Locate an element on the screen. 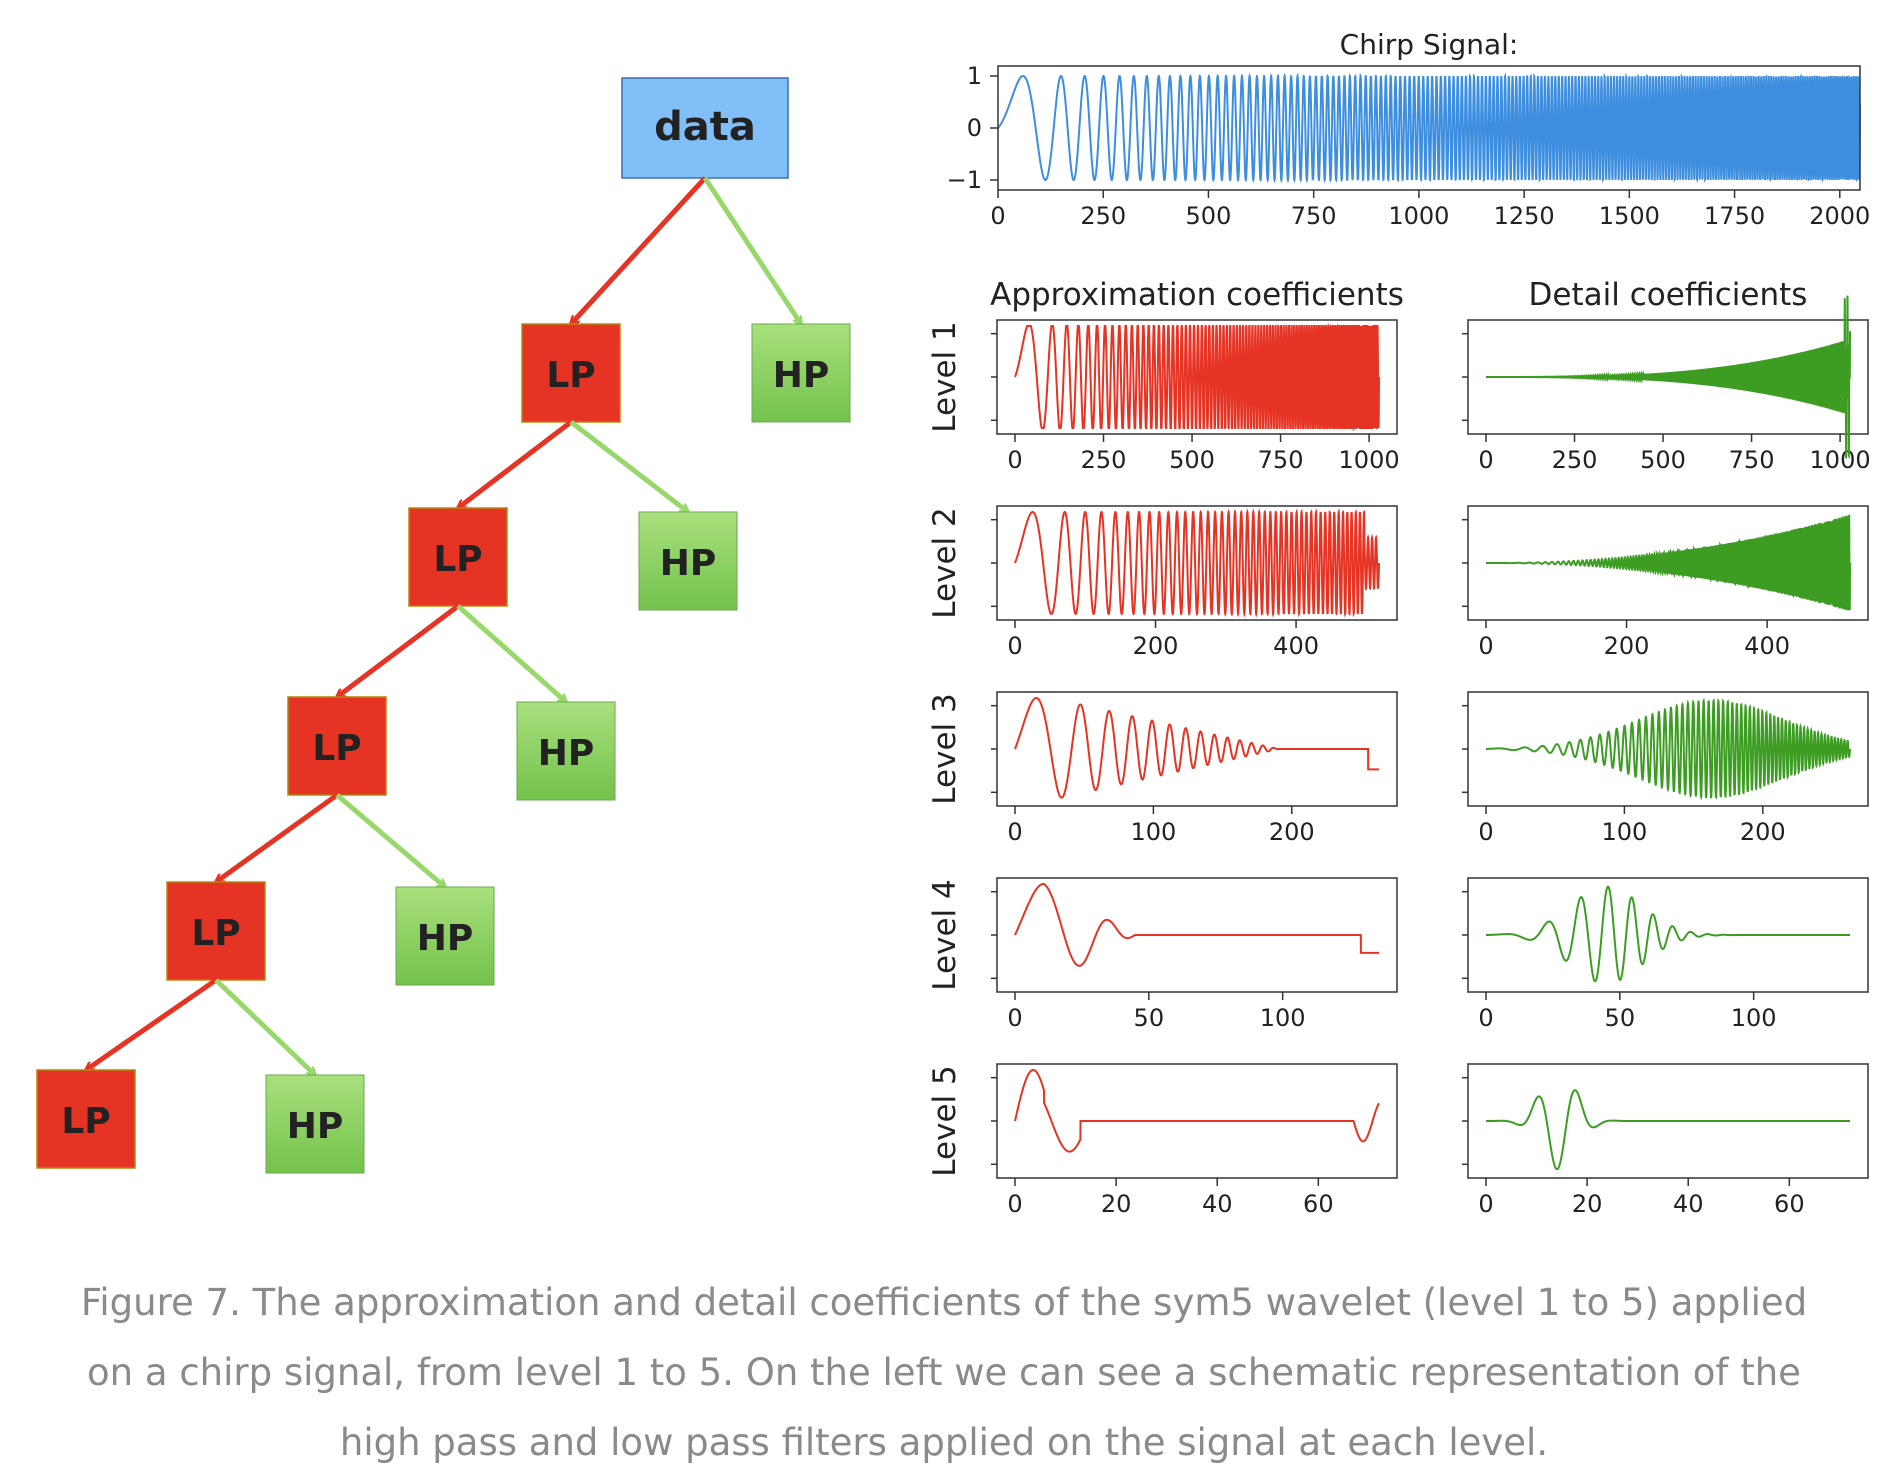  approx-level-xtick-label: 400 is located at coordinates (1296, 646).